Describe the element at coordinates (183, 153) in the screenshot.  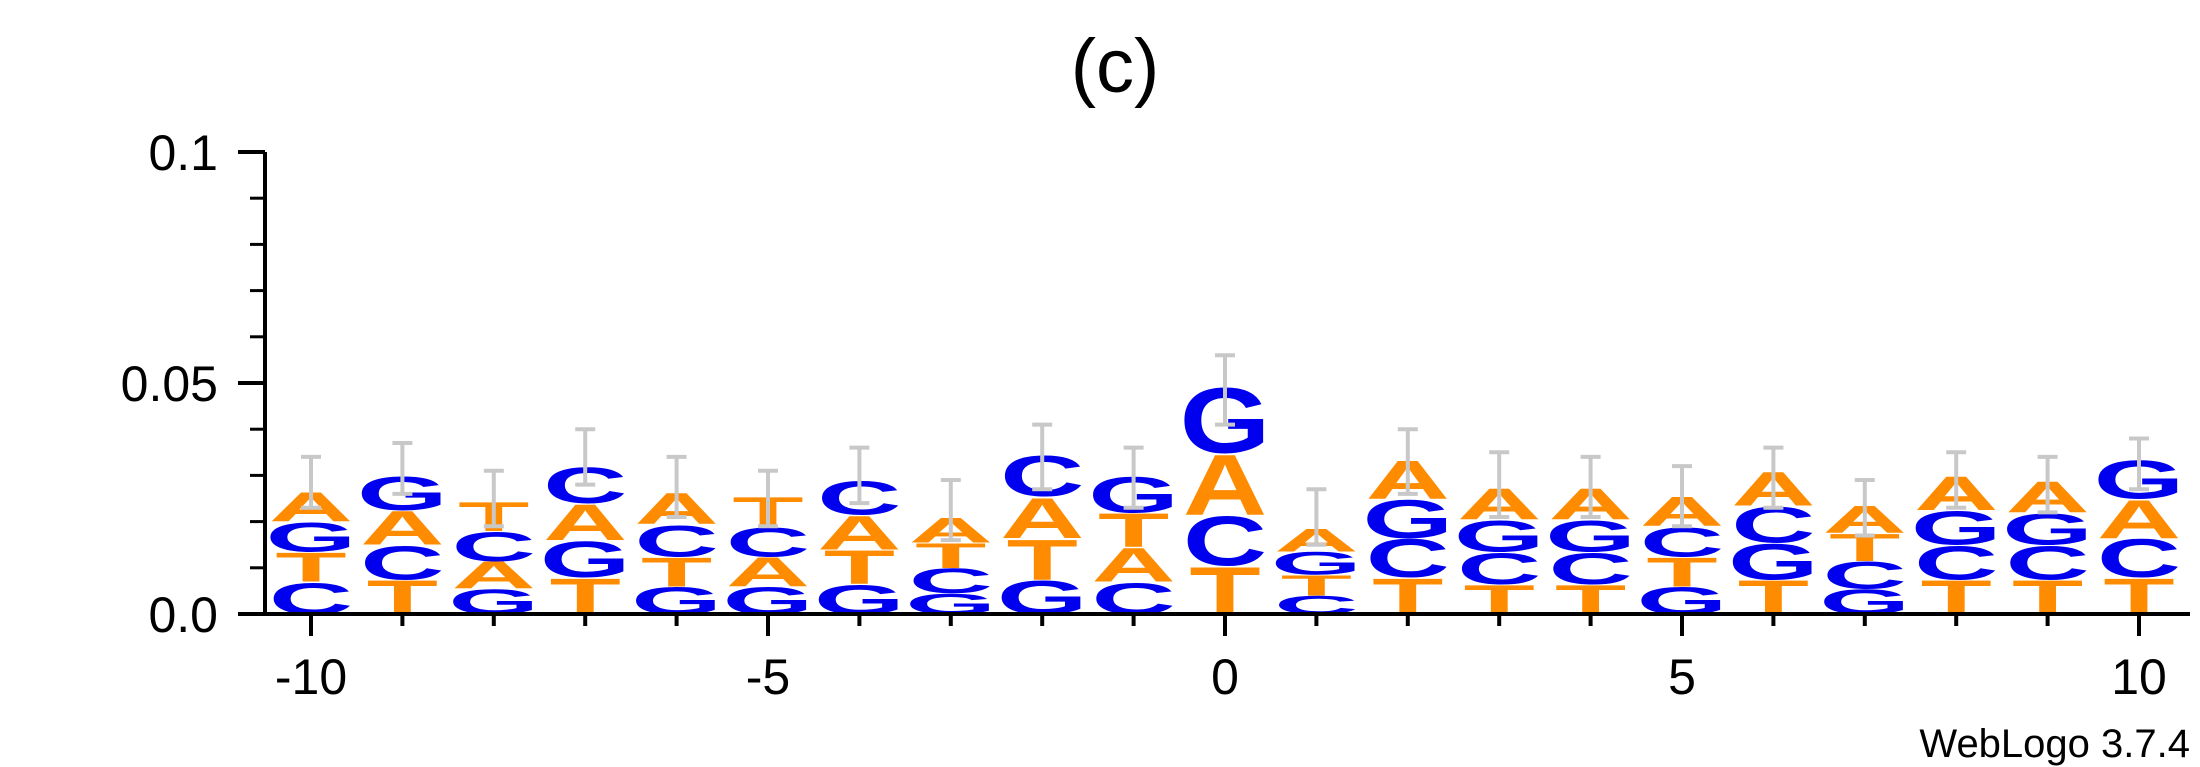
I see `y-tick-label: 0.1` at that location.